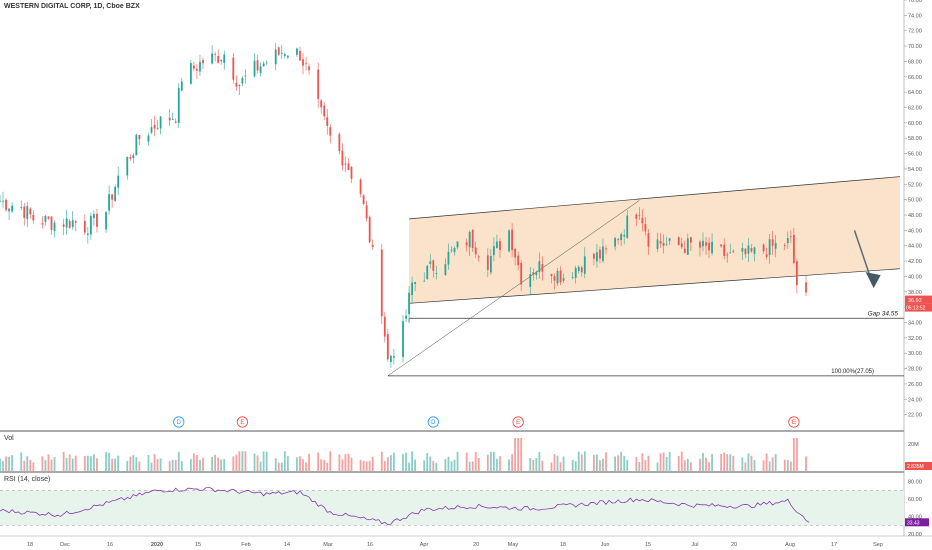 The height and width of the screenshot is (550, 932). What do you see at coordinates (328, 545) in the screenshot?
I see `time-tick-label: Mar` at bounding box center [328, 545].